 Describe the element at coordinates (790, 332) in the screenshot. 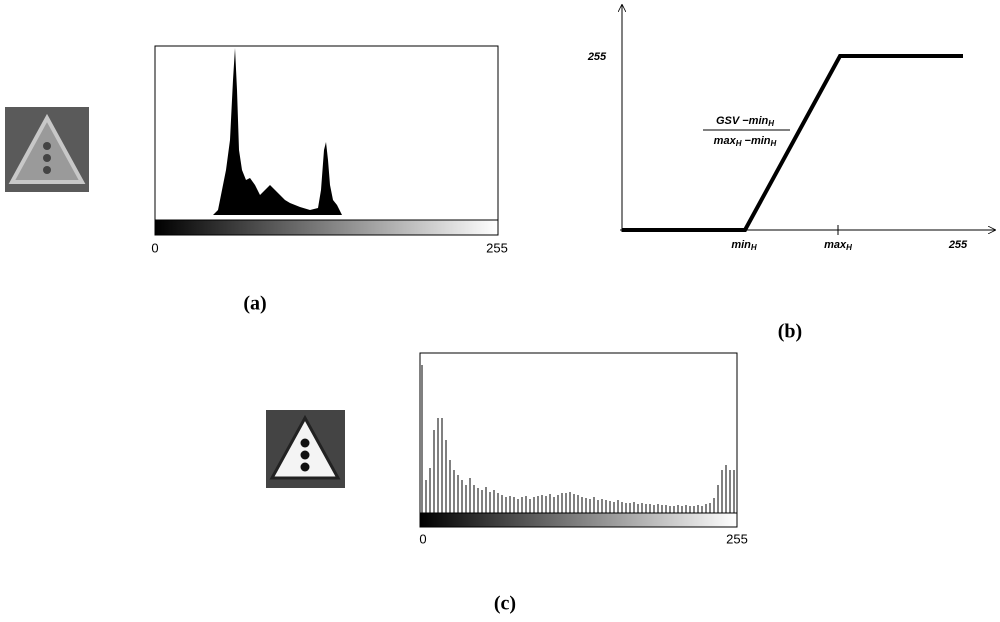

I see `caption: (b)` at that location.